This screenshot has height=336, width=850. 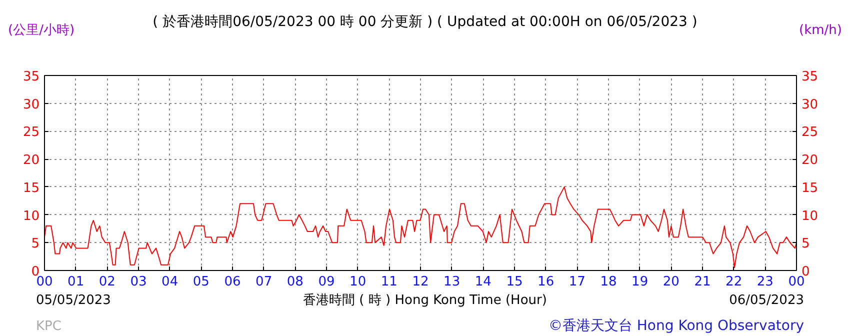 What do you see at coordinates (483, 282) in the screenshot?
I see `x-tick-label: 14` at bounding box center [483, 282].